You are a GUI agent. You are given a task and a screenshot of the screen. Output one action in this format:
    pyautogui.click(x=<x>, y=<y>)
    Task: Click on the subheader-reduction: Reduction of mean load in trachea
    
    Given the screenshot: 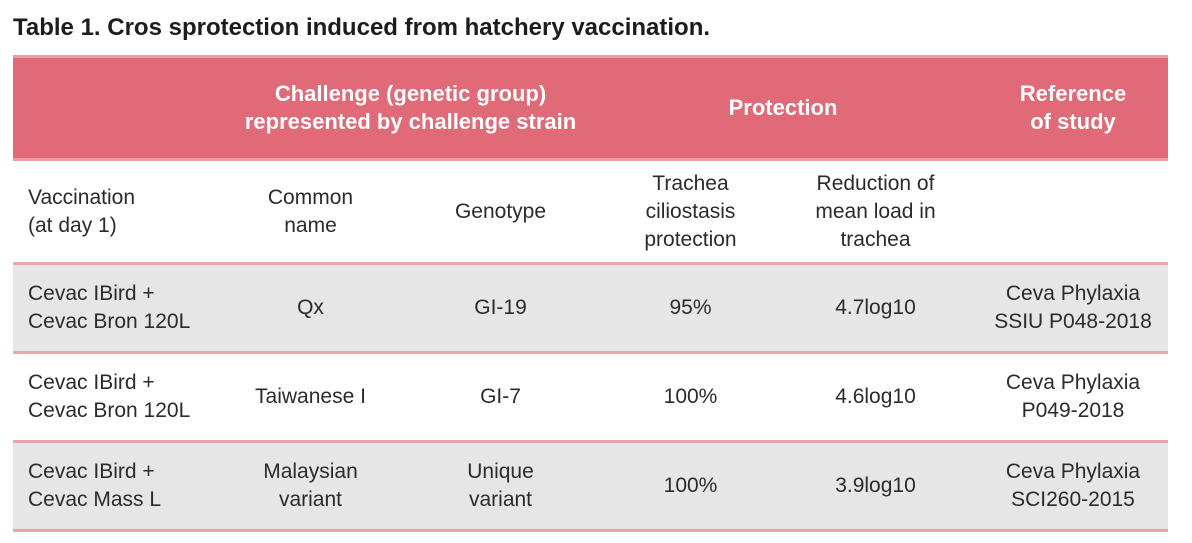 What is the action you would take?
    pyautogui.click(x=875, y=211)
    